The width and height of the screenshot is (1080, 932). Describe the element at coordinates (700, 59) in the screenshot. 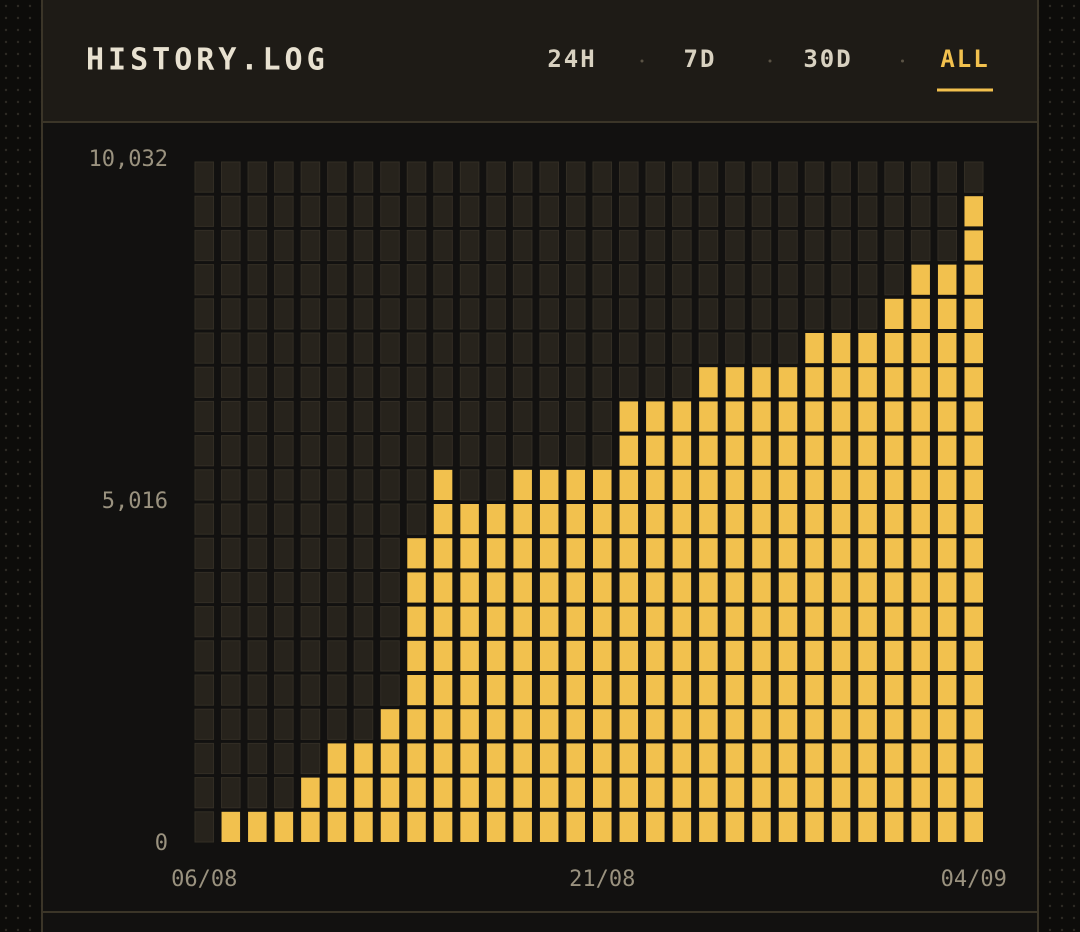

I see `time-range-tab: 7D` at that location.